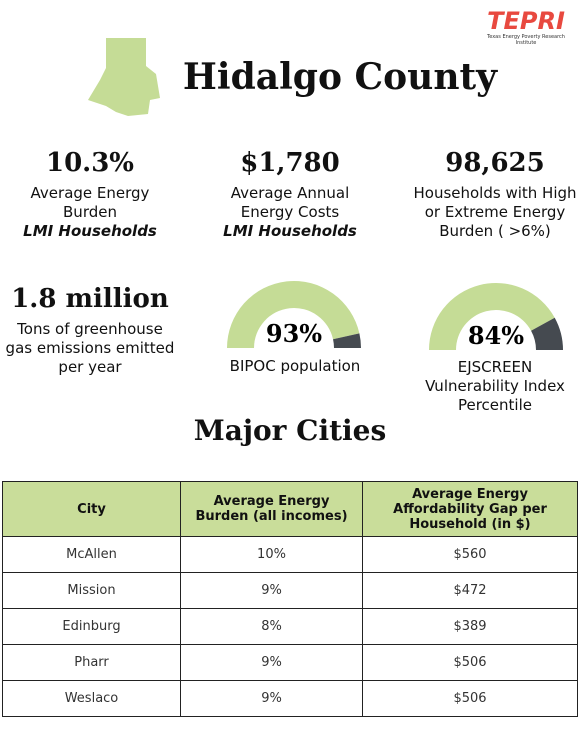 The height and width of the screenshot is (751, 580). What do you see at coordinates (395, 315) in the screenshot?
I see `gauges: 93% 84%` at bounding box center [395, 315].